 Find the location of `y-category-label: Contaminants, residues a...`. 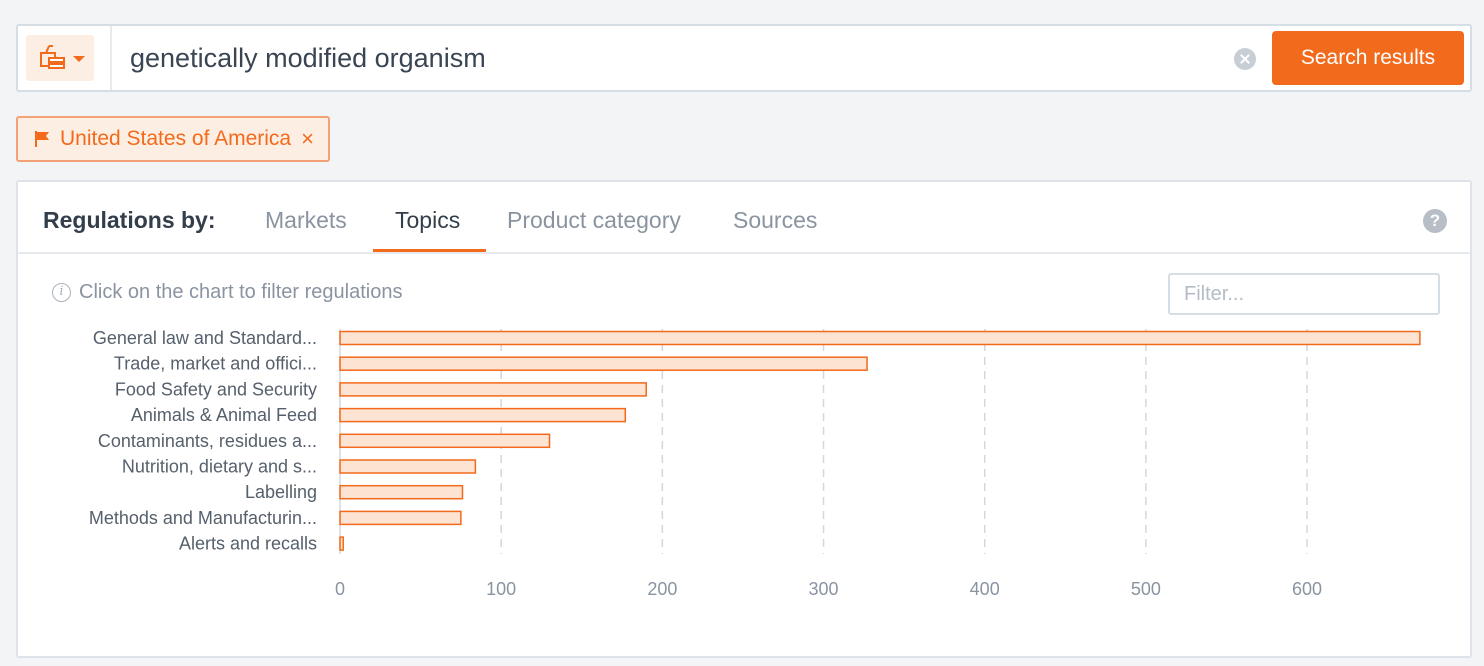

y-category-label: Contaminants, residues a... is located at coordinates (207, 441).